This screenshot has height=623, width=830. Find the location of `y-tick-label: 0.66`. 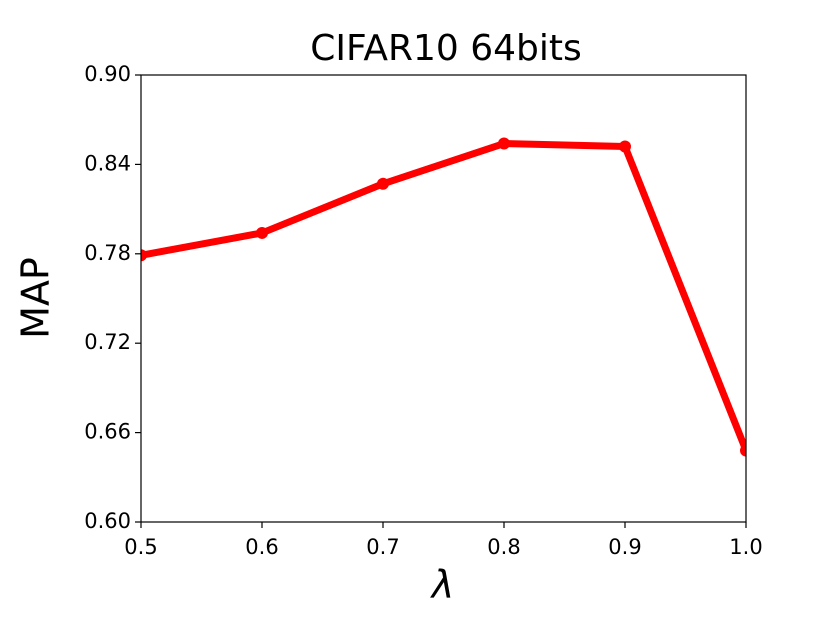

y-tick-label: 0.66 is located at coordinates (107, 432).